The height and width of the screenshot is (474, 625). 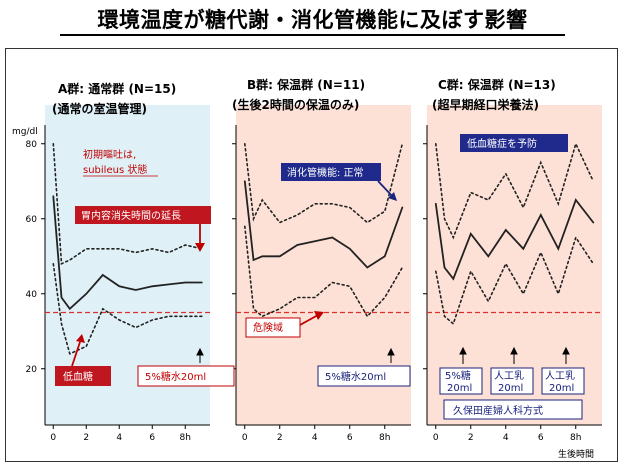 What do you see at coordinates (25, 132) in the screenshot?
I see `y-axis-unit: mg/dl` at bounding box center [25, 132].